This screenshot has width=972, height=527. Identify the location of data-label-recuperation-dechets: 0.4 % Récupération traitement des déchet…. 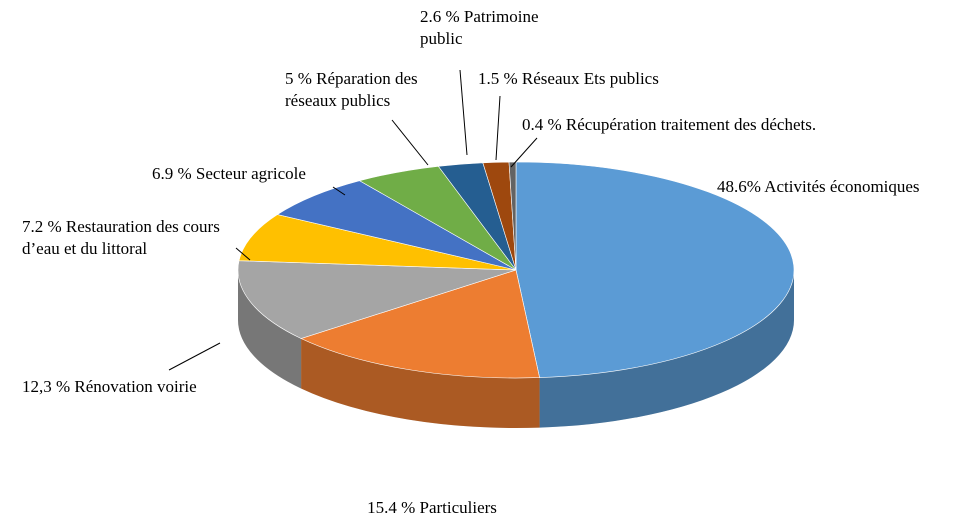
(669, 124).